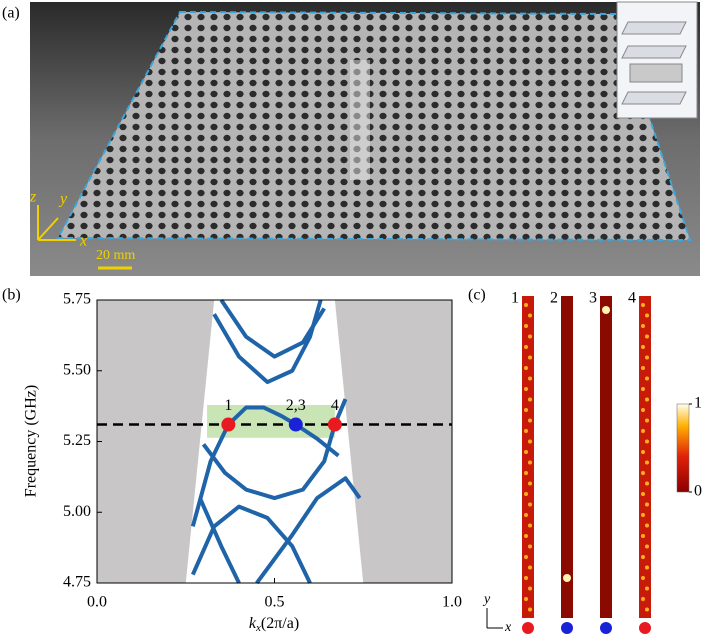  What do you see at coordinates (77, 511) in the screenshot?
I see `y-tick-label: 5.00` at bounding box center [77, 511].